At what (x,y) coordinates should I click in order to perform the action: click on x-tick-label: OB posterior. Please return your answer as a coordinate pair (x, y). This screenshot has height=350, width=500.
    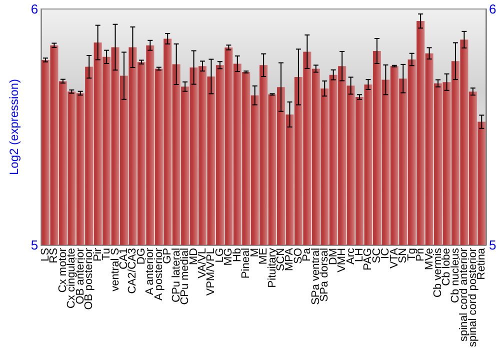
    Looking at the image, I should click on (89, 279).